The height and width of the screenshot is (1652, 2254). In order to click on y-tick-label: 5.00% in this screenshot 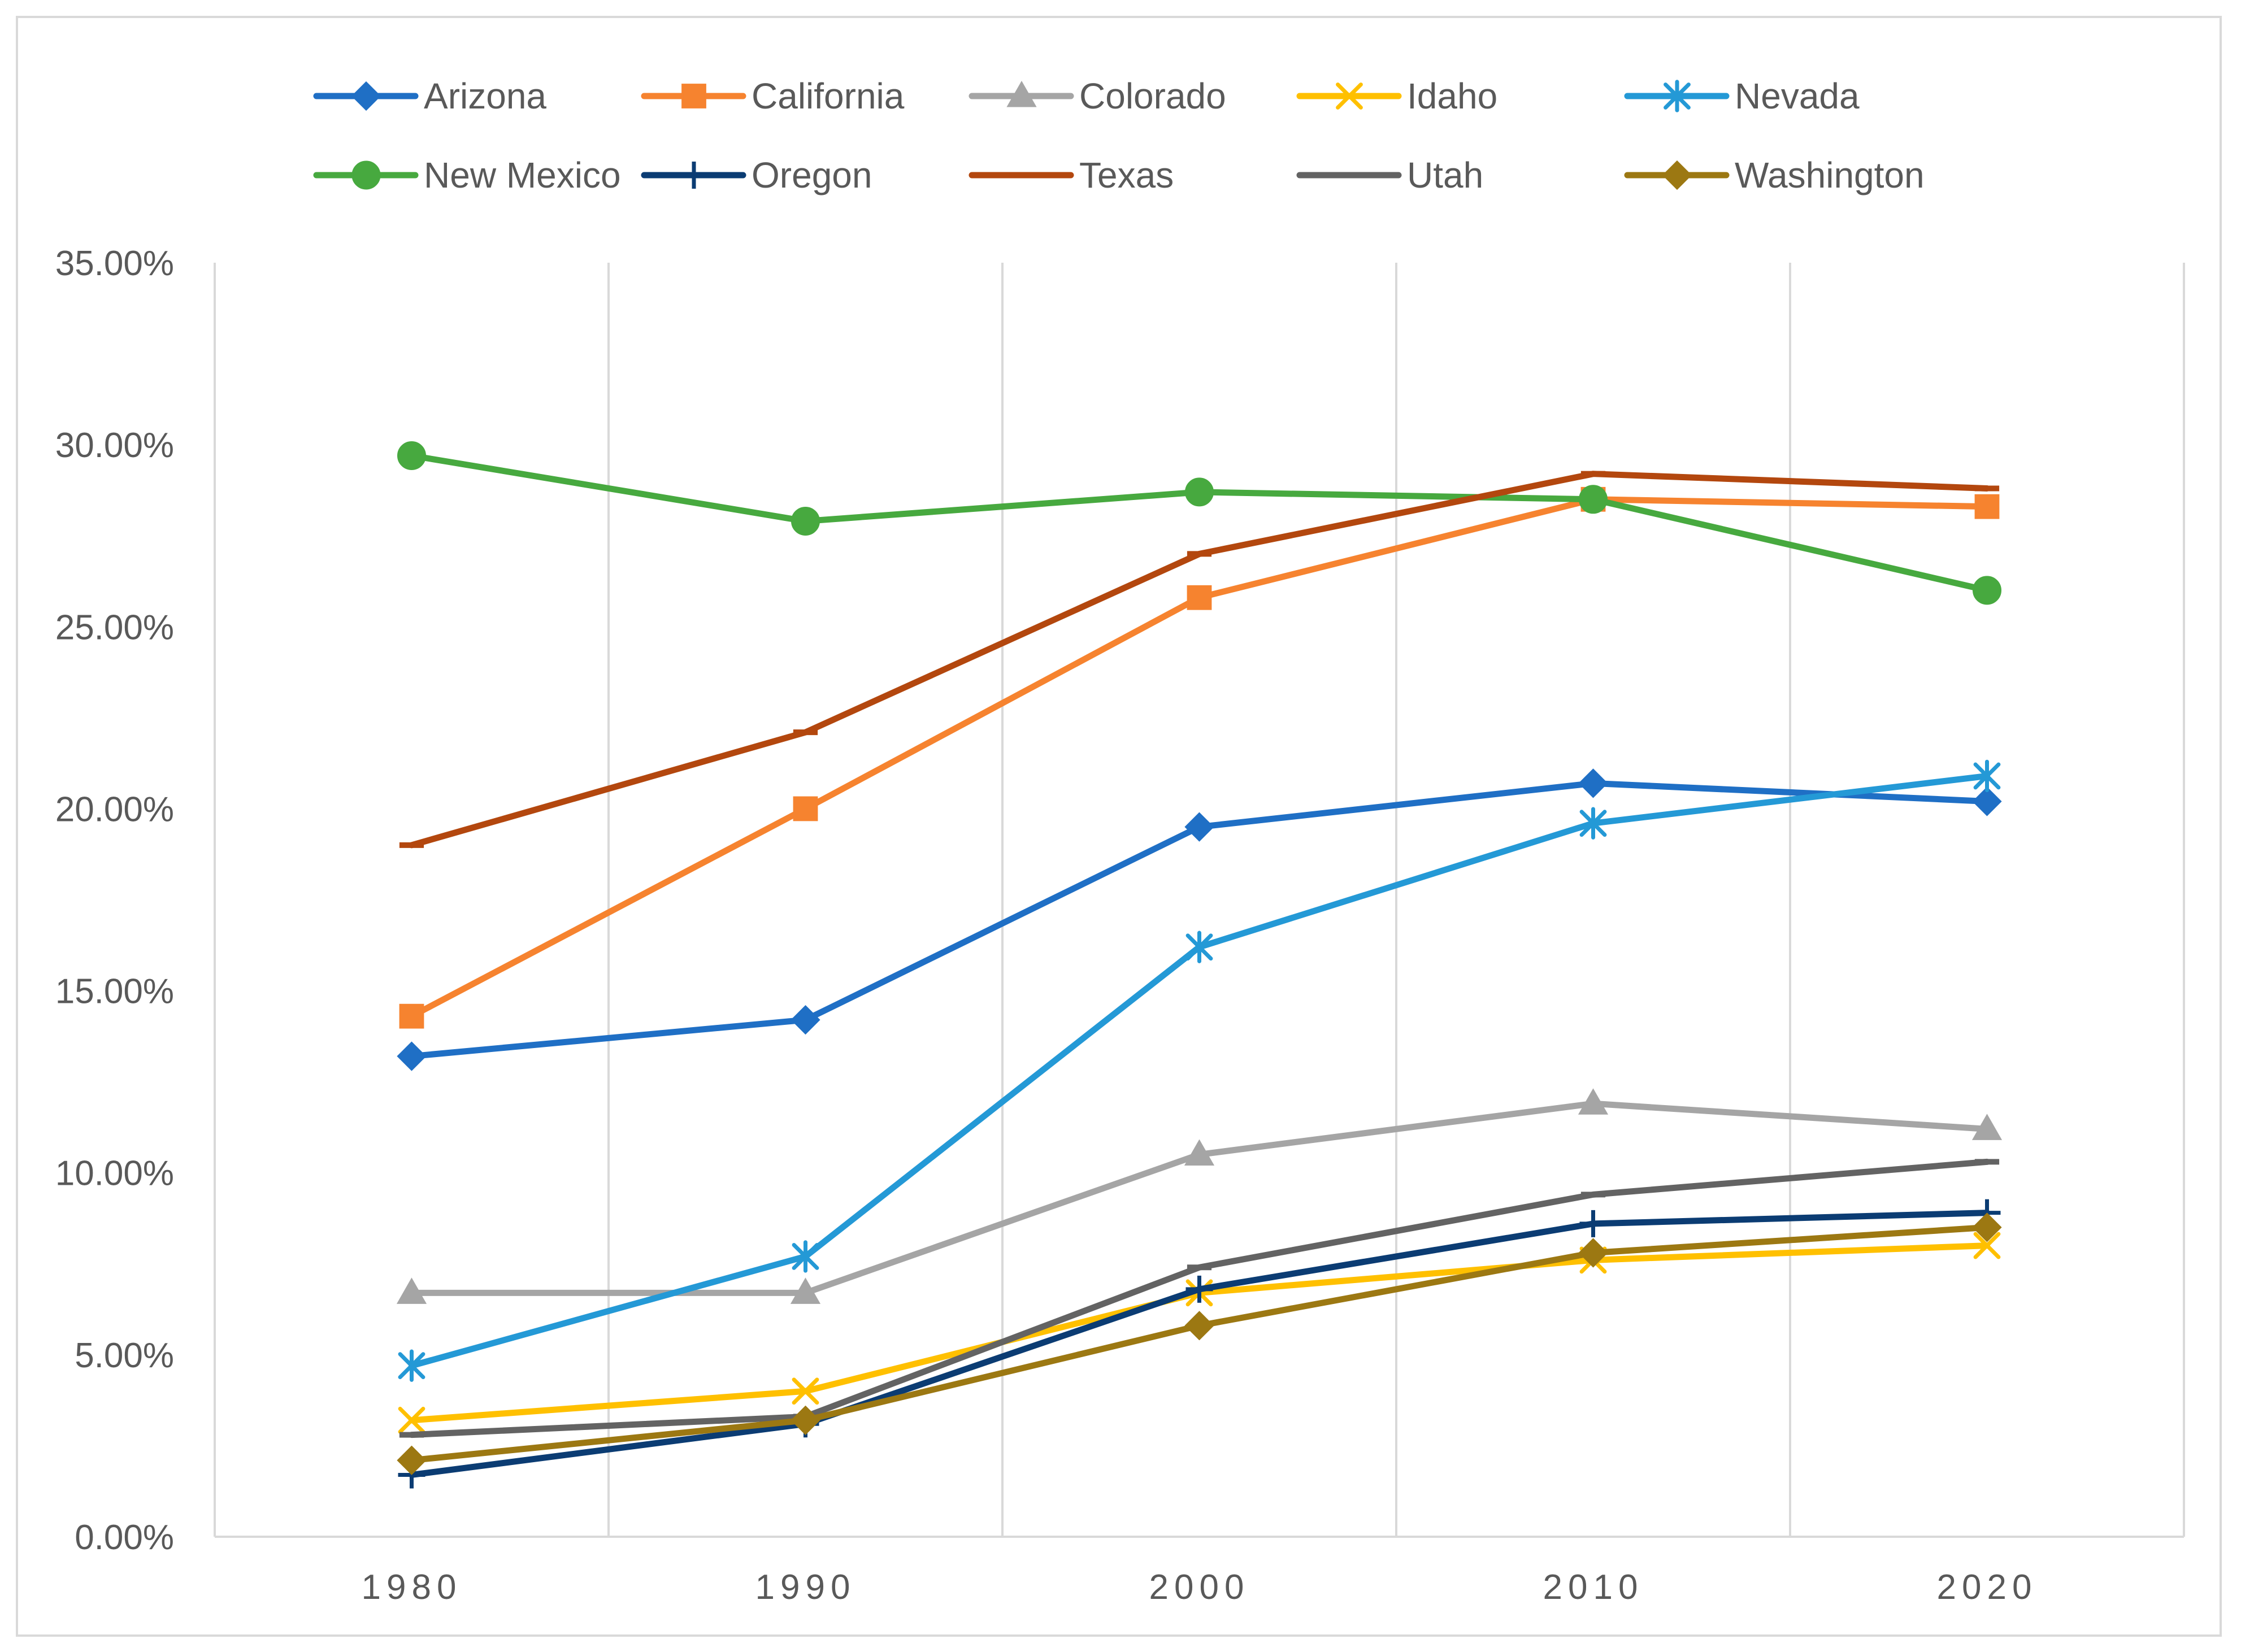, I will do `click(125, 1355)`.